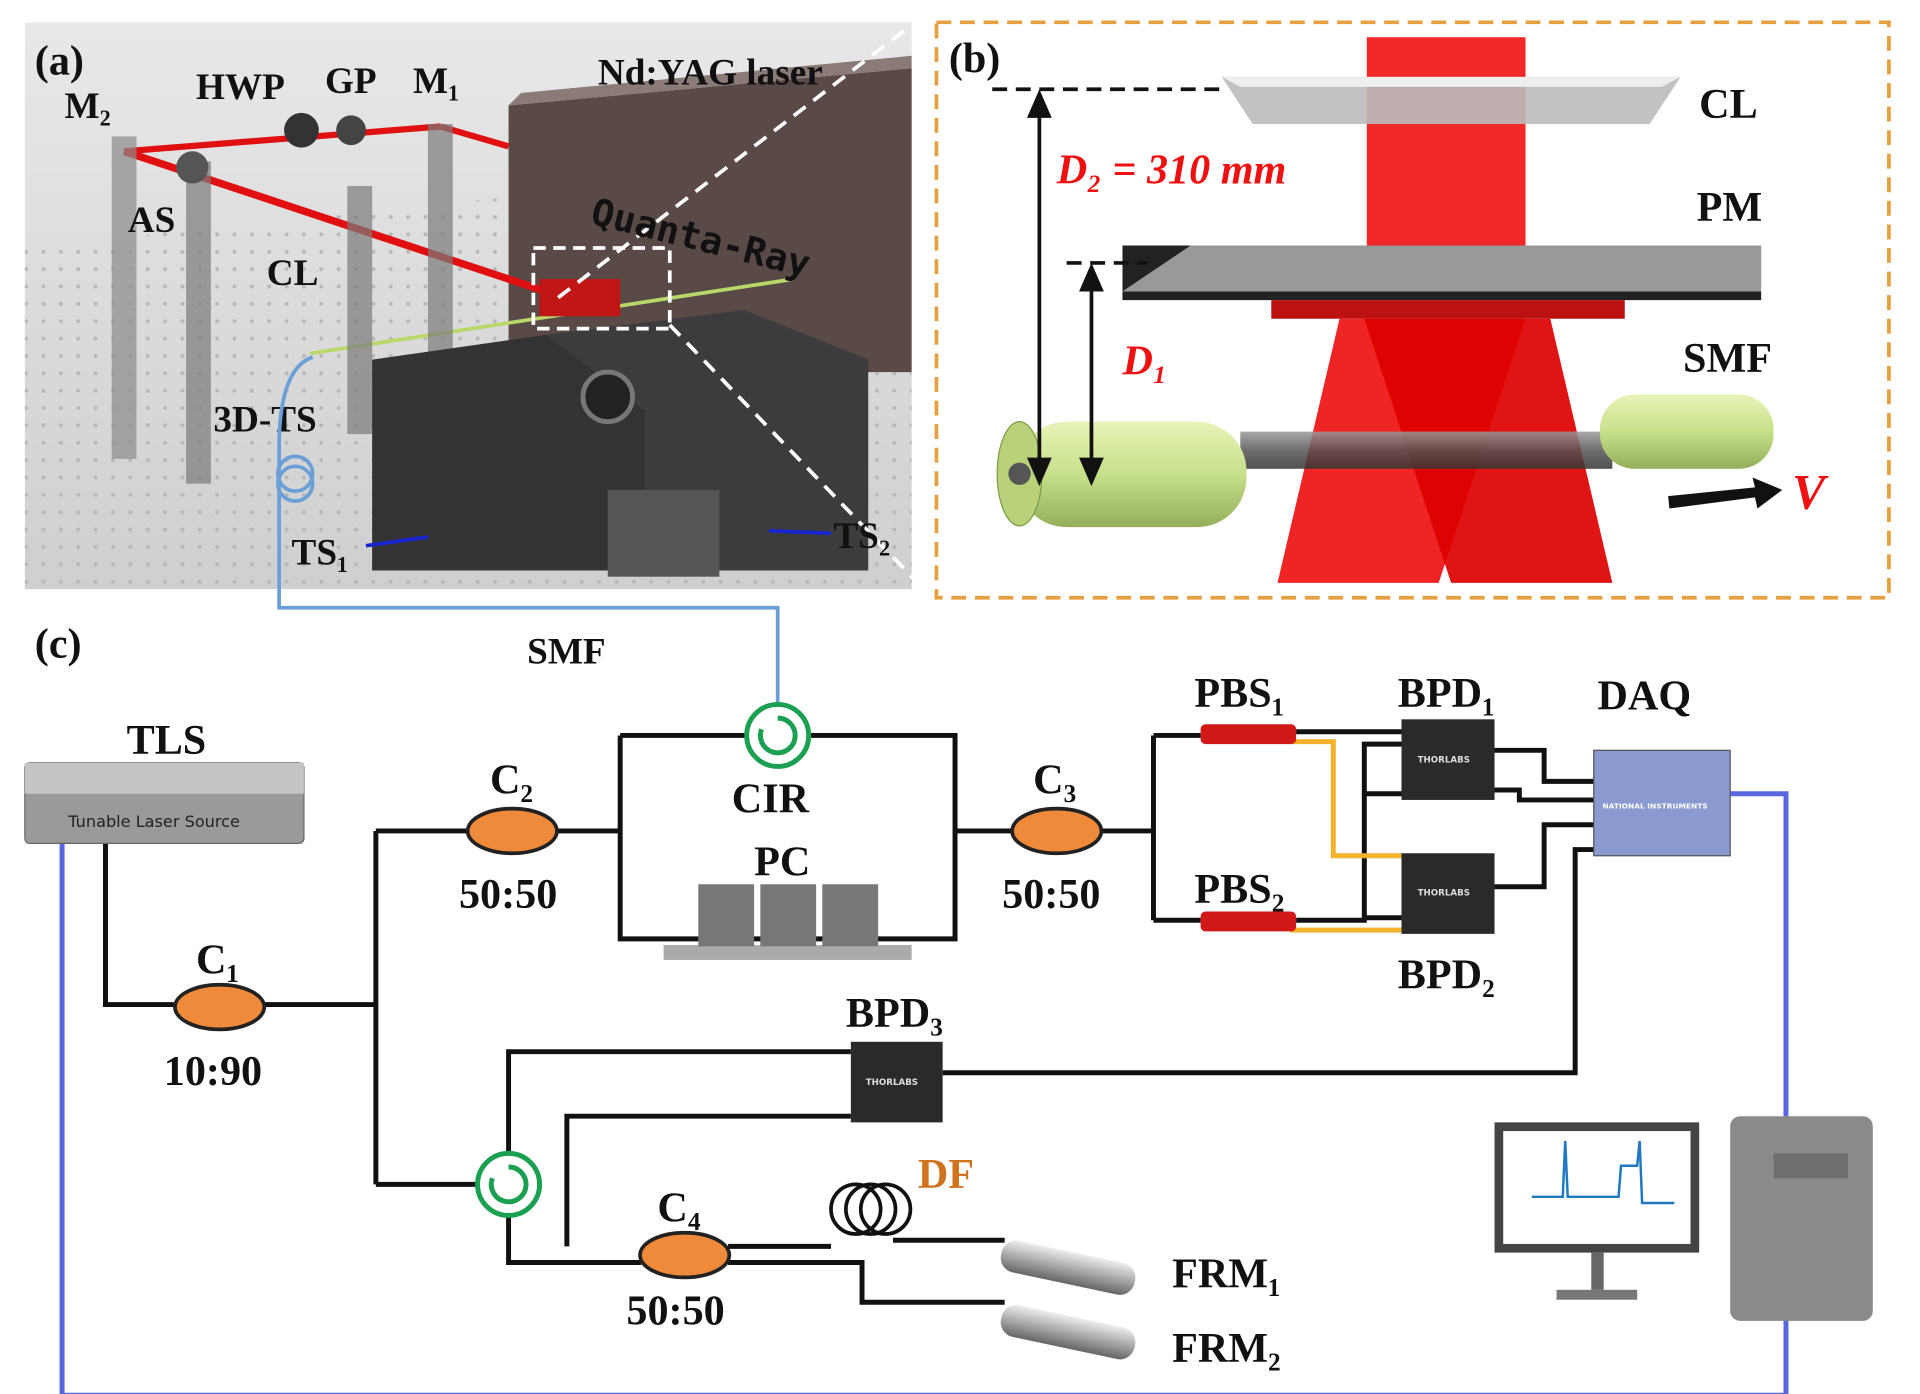 This screenshot has height=1394, width=1920. I want to click on laser-top, so click(710, 80).